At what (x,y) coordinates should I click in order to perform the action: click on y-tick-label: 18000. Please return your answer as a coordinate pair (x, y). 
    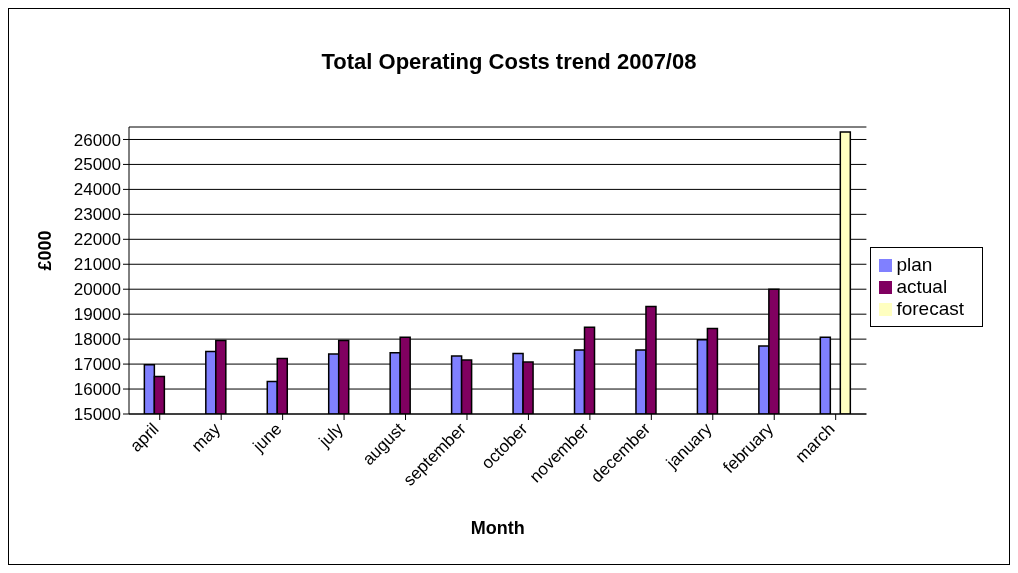
    Looking at the image, I should click on (97, 340).